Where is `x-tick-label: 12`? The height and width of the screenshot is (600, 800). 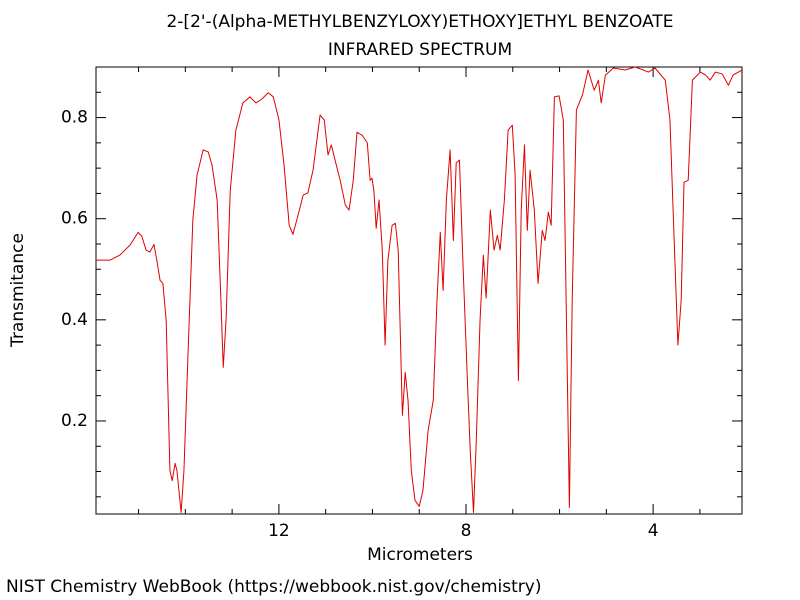
x-tick-label: 12 is located at coordinates (279, 531).